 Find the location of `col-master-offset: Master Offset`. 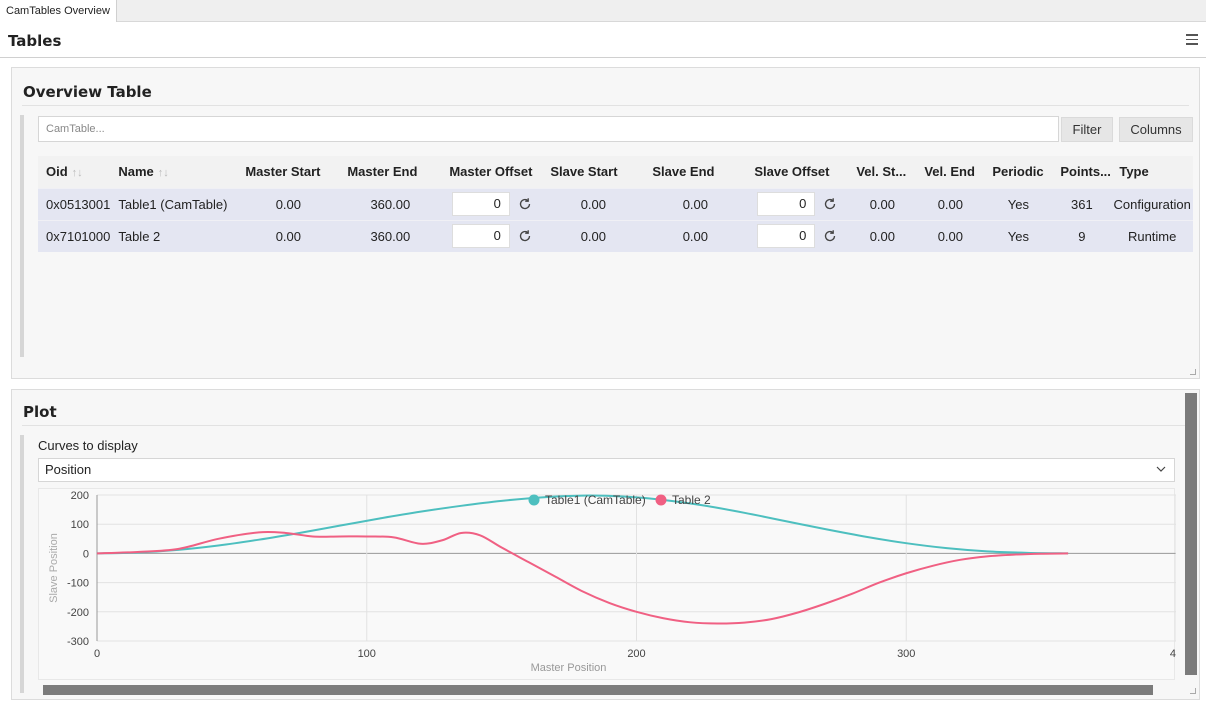

col-master-offset: Master Offset is located at coordinates (492, 172).